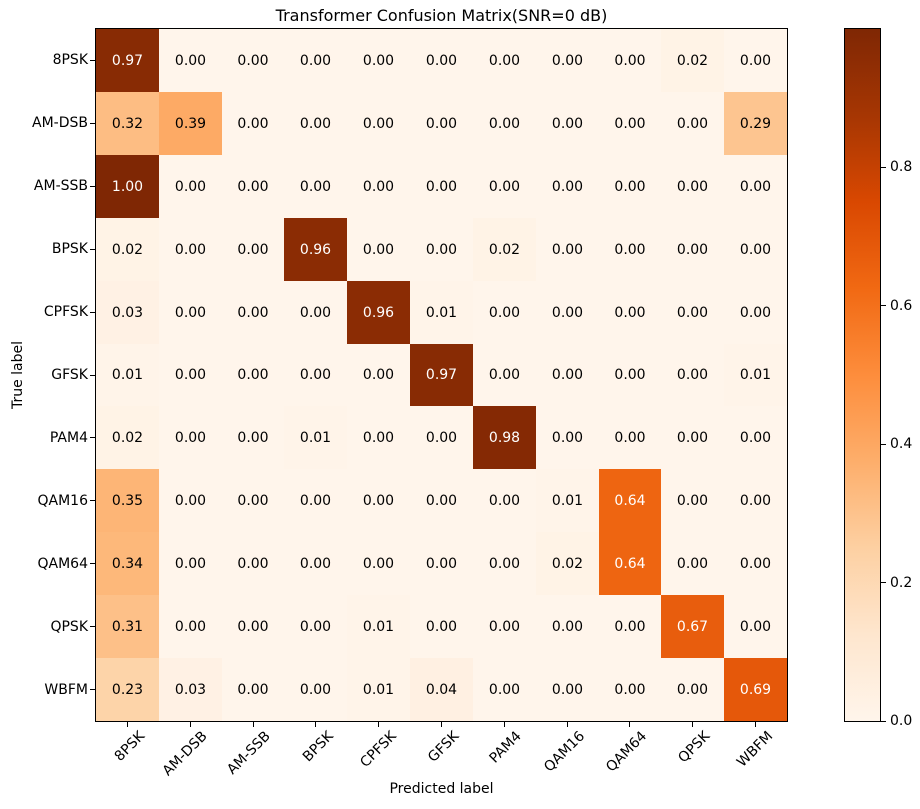  I want to click on y-tick-label: QAM16, so click(63, 500).